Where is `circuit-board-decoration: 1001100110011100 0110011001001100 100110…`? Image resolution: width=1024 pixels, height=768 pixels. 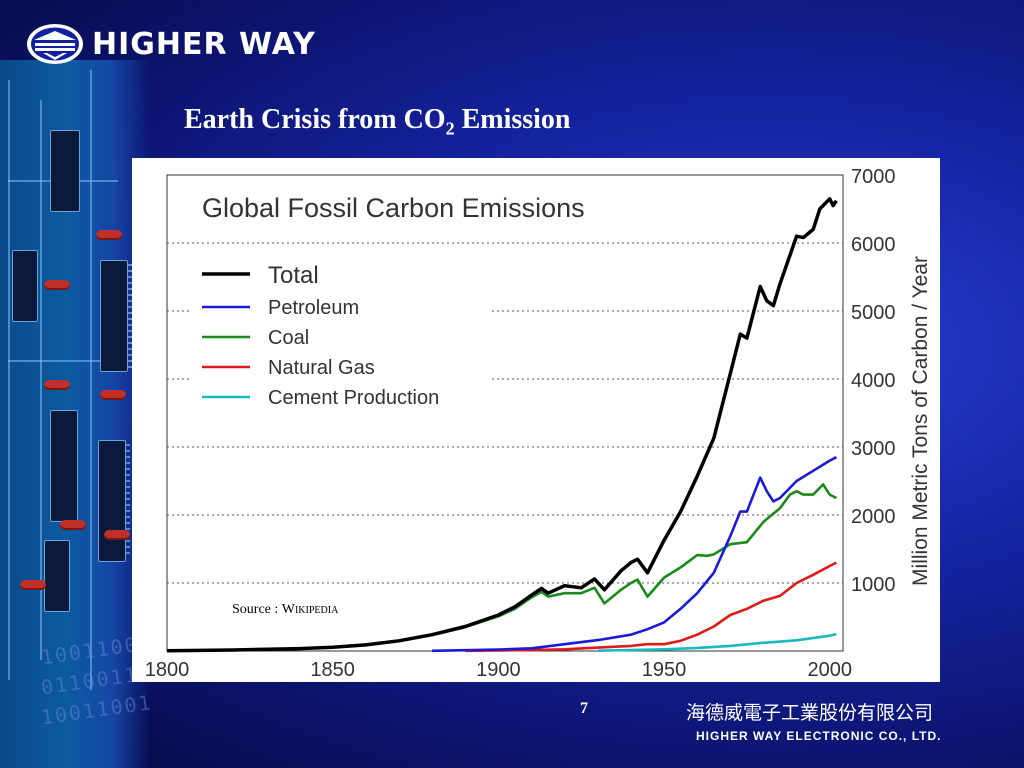
circuit-board-decoration: 1001100110011100 0110011001001100 100110… is located at coordinates (75, 414).